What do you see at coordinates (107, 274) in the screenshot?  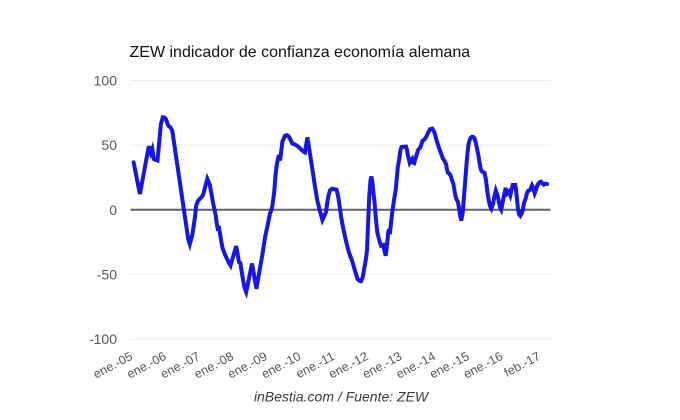 I see `svg-text: -50` at bounding box center [107, 274].